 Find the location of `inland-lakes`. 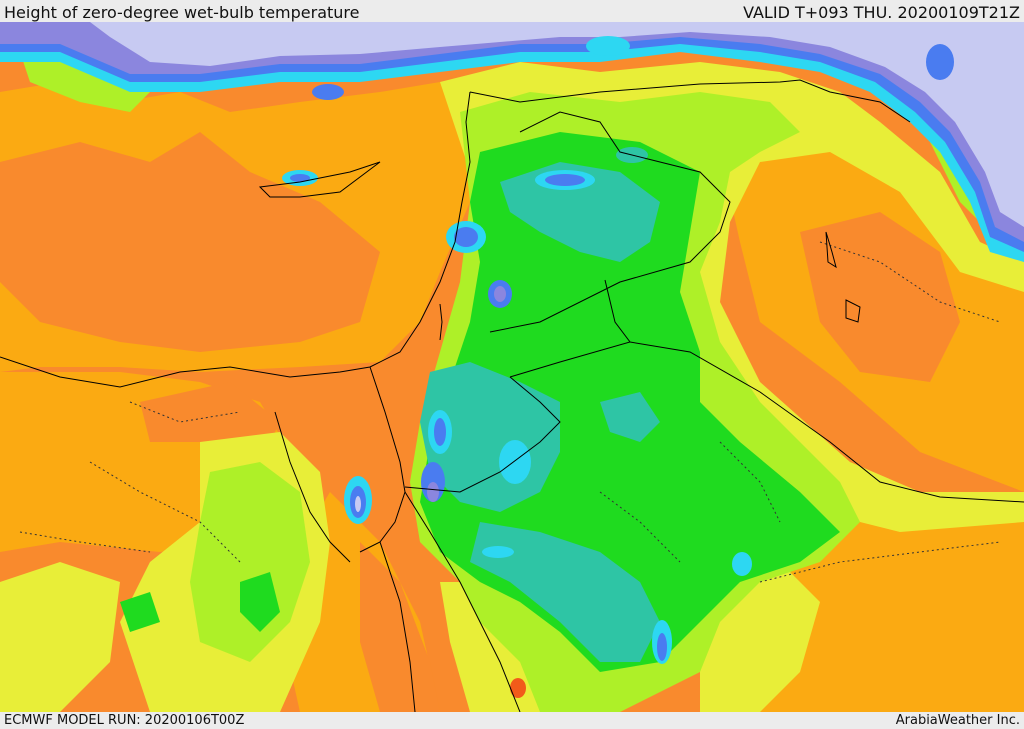

inland-lakes is located at coordinates (650, 286).